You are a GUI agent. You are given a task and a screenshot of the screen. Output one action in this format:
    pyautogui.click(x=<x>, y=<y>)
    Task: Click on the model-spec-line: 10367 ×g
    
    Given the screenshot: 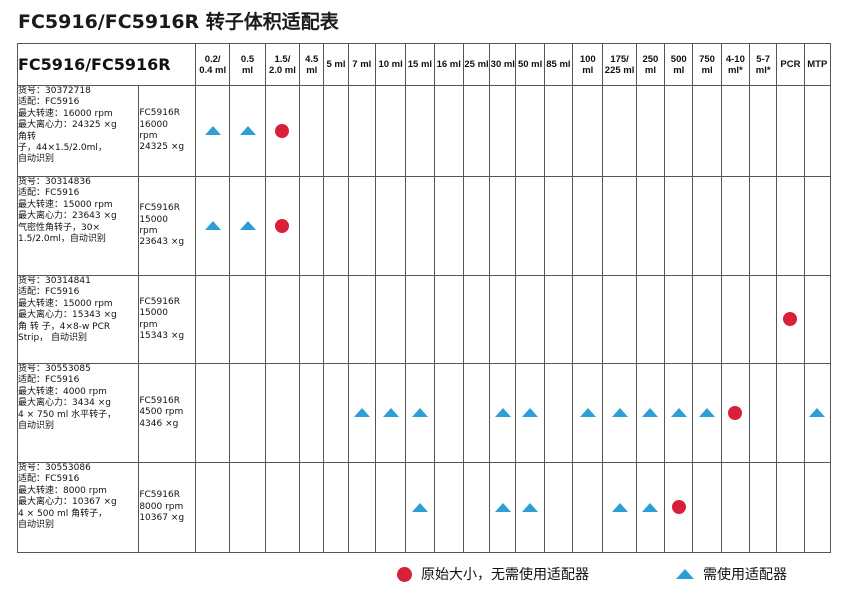 What is the action you would take?
    pyautogui.click(x=162, y=518)
    